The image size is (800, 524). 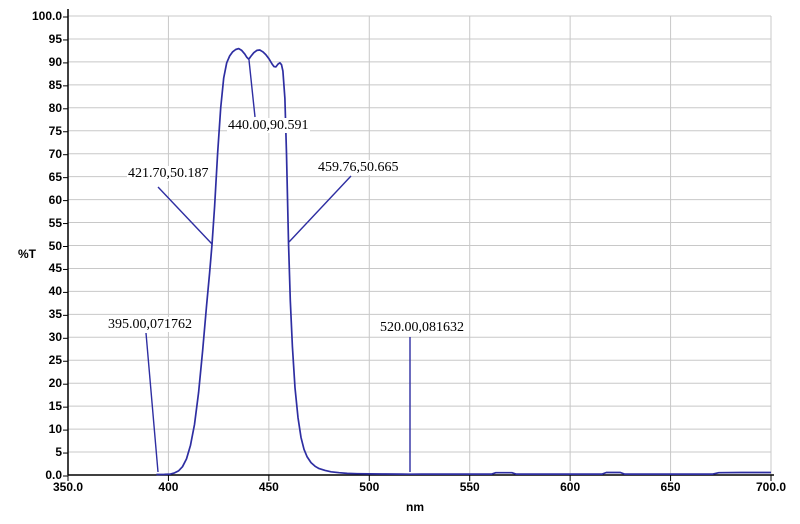 What do you see at coordinates (55, 245) in the screenshot?
I see `y-tick-label: 50` at bounding box center [55, 245].